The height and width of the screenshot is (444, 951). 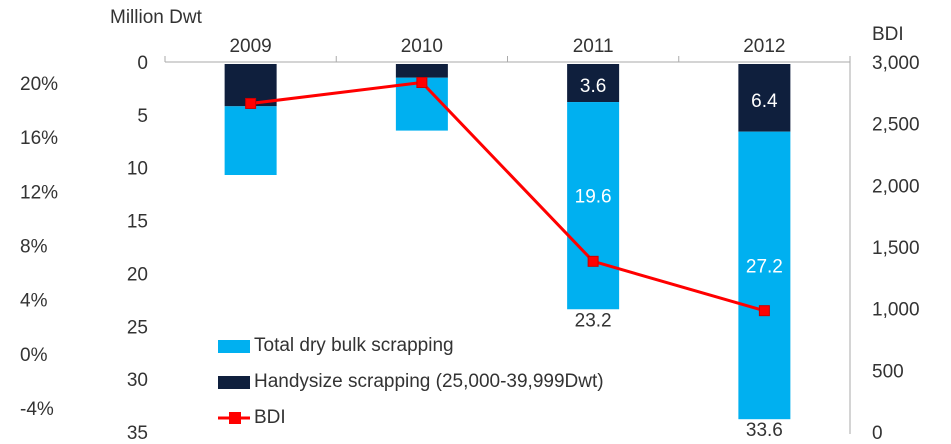 What do you see at coordinates (142, 116) in the screenshot?
I see `y-tick-label: 5` at bounding box center [142, 116].